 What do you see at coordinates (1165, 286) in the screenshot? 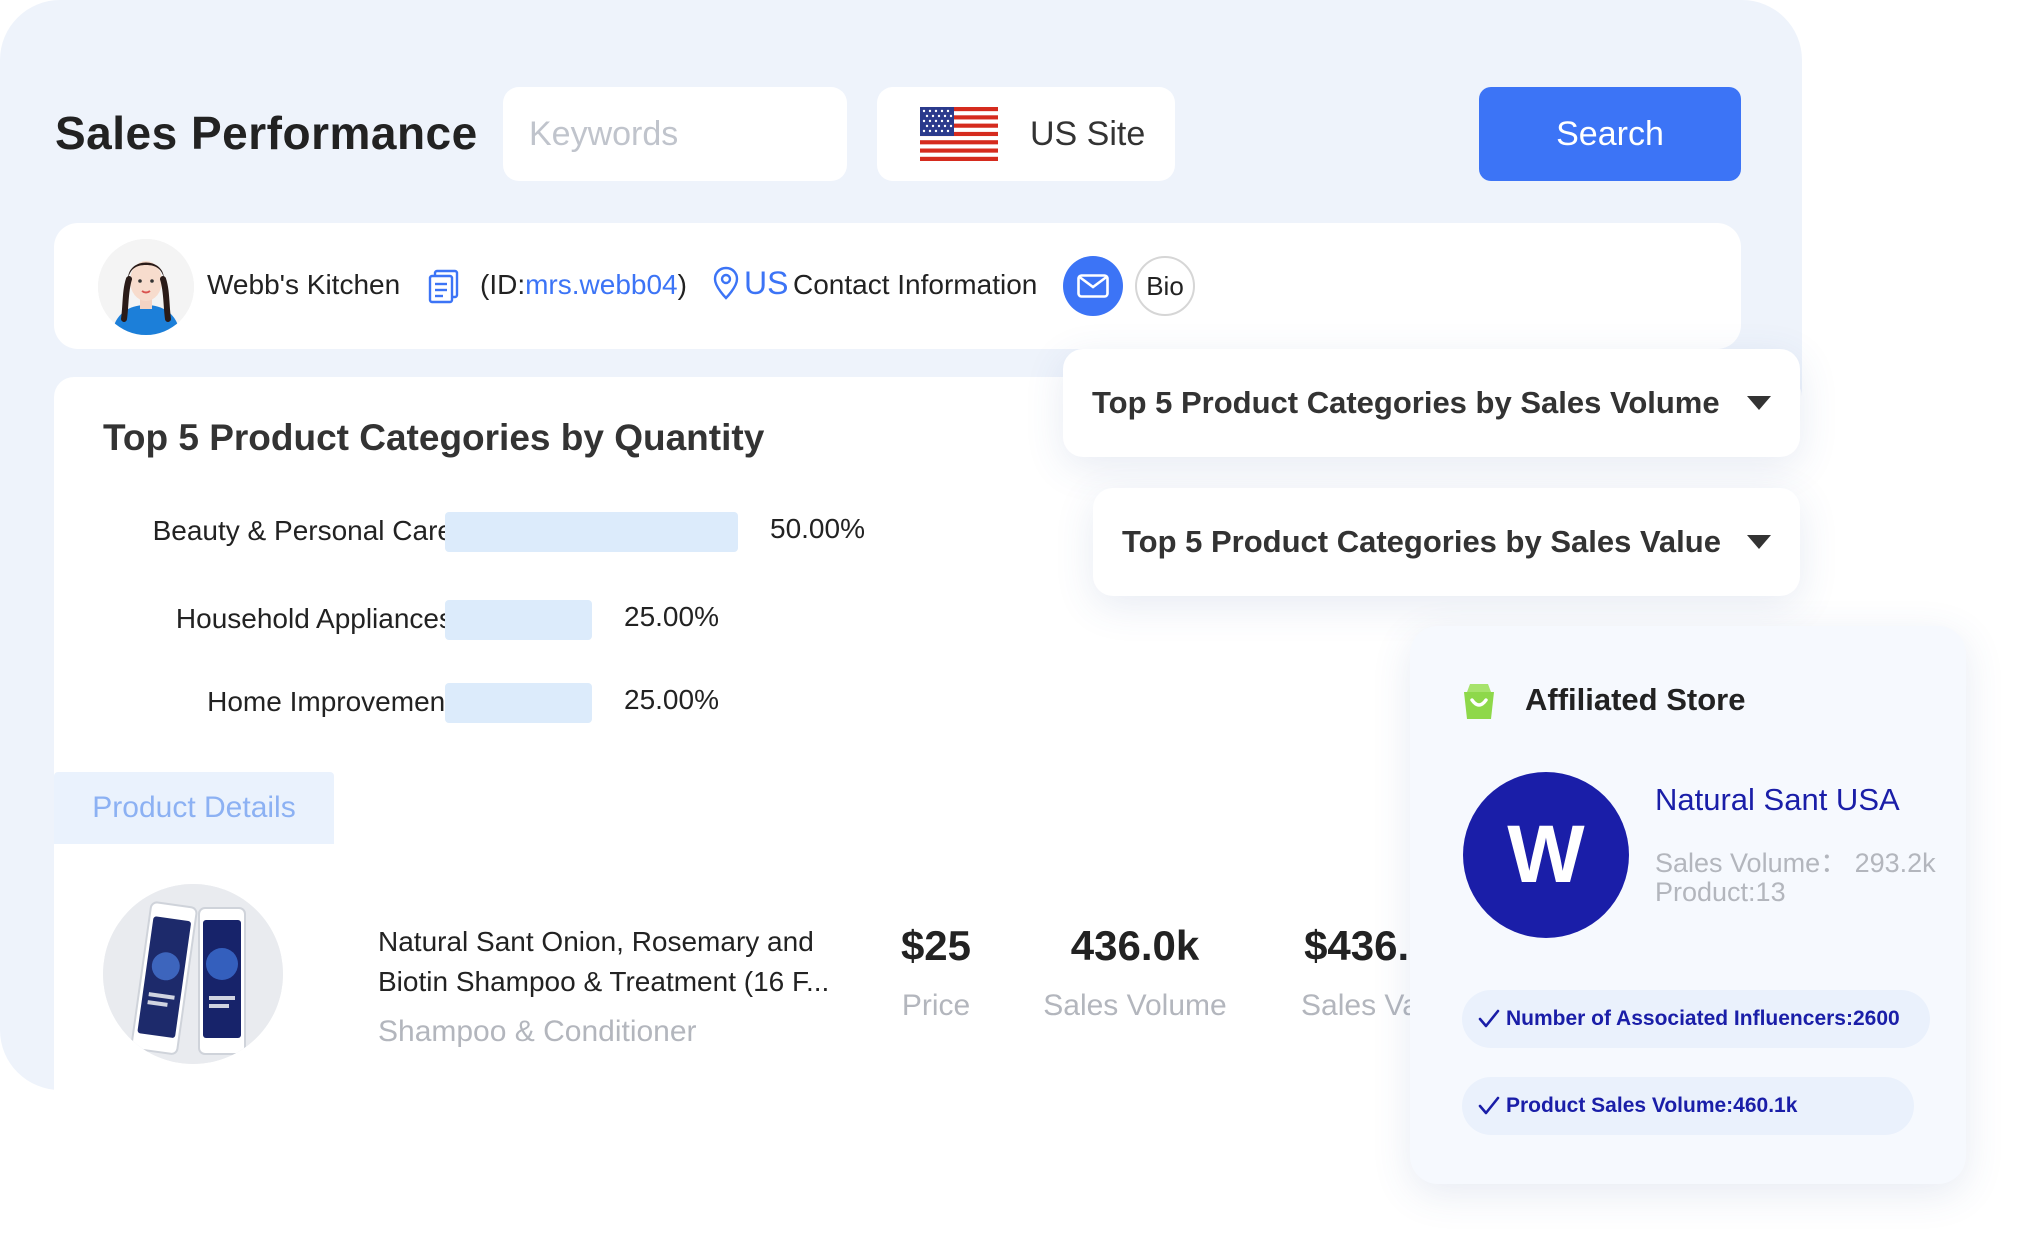
I see `bio-button: Bio` at bounding box center [1165, 286].